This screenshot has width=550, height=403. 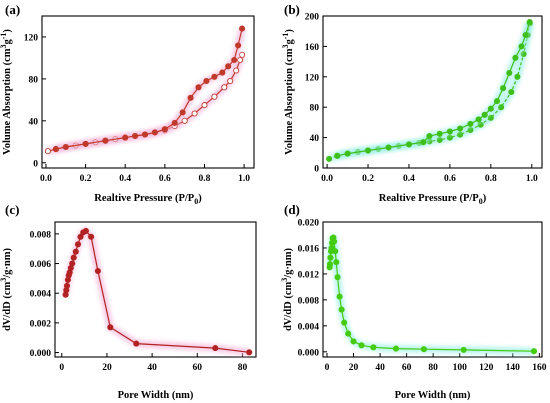 What do you see at coordinates (86, 179) in the screenshot?
I see `x-tick-label: 0.2` at bounding box center [86, 179].